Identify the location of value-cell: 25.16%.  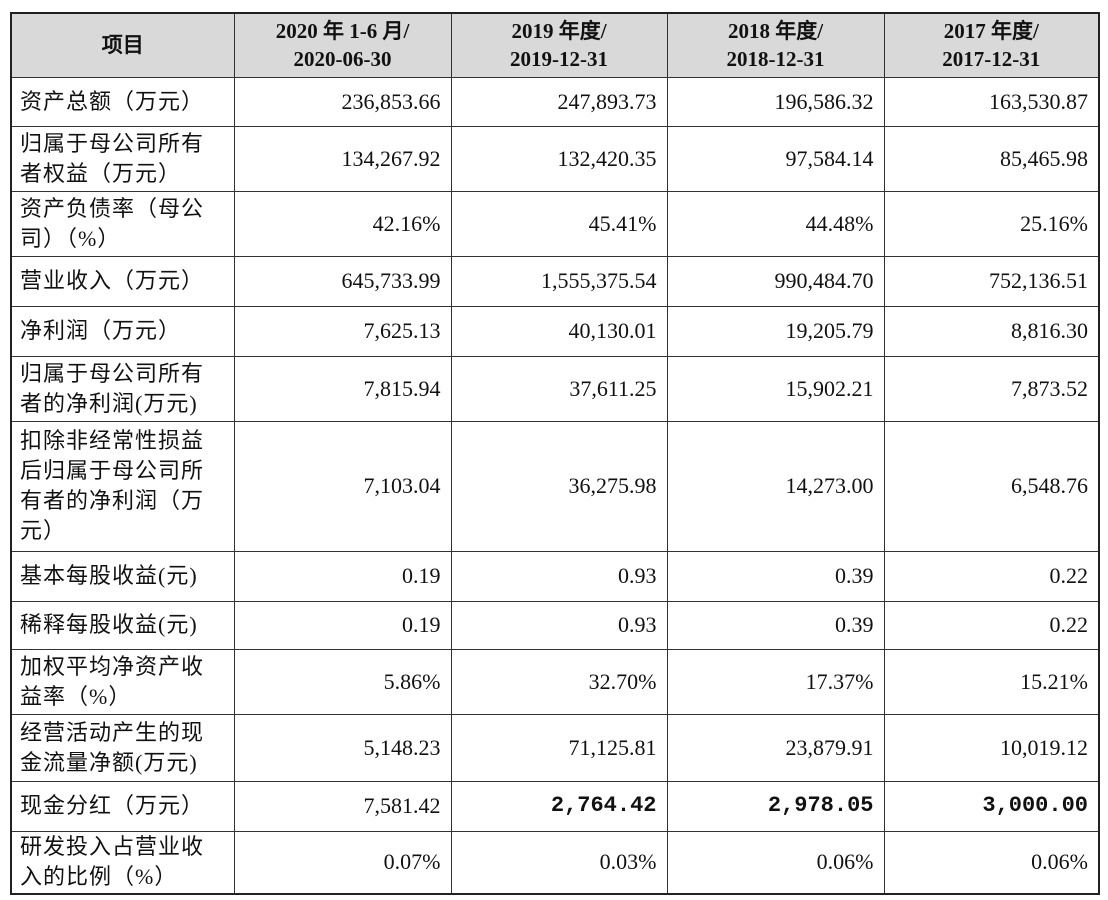
(991, 223).